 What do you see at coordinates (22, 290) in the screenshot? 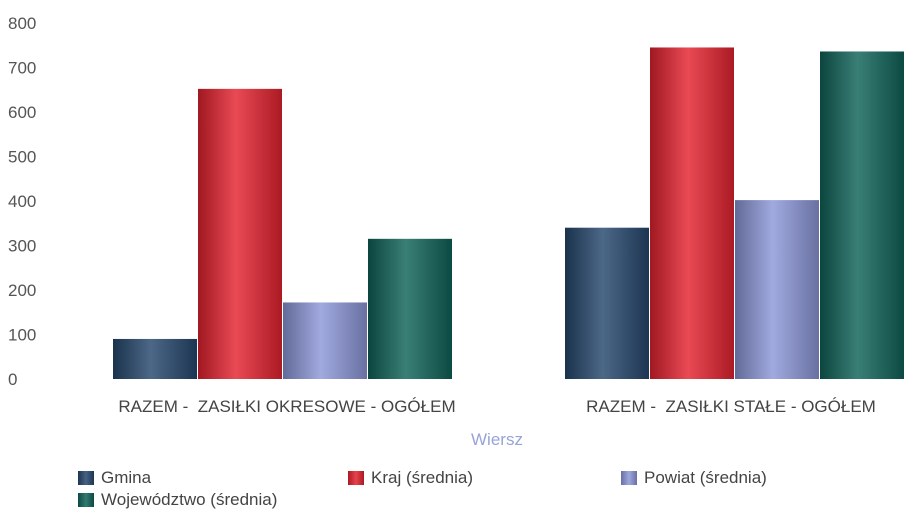
I see `y-tick-label: 200` at bounding box center [22, 290].